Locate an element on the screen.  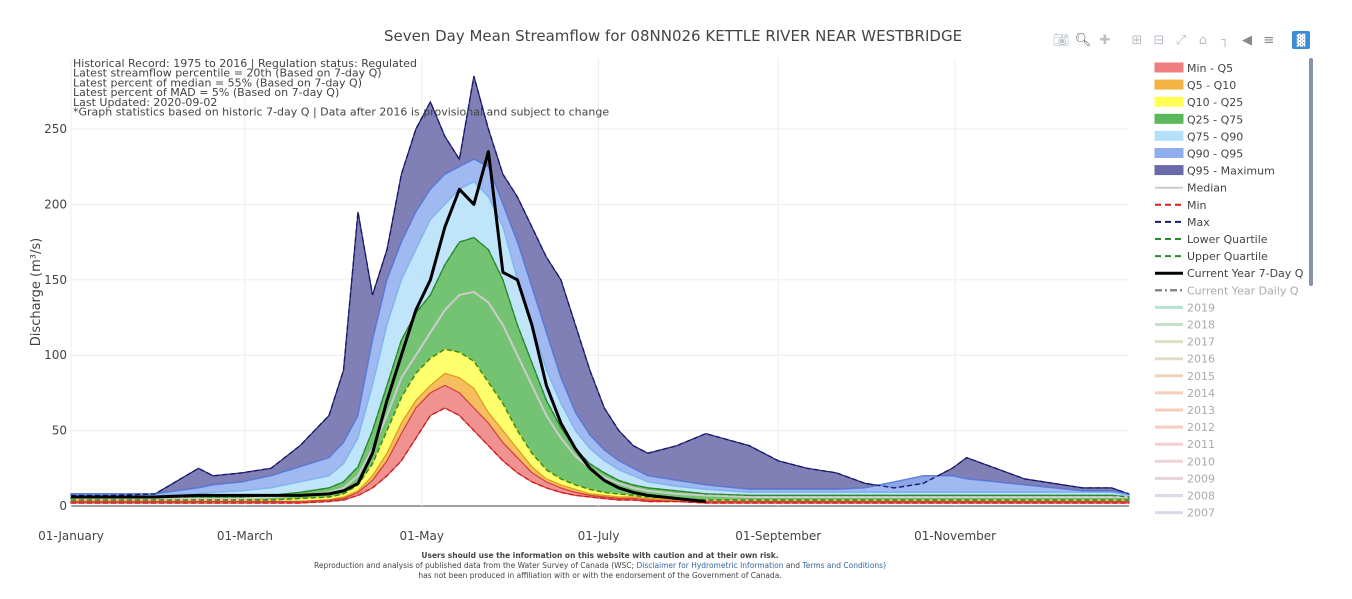
legend-item: 2018 is located at coordinates (1185, 325).